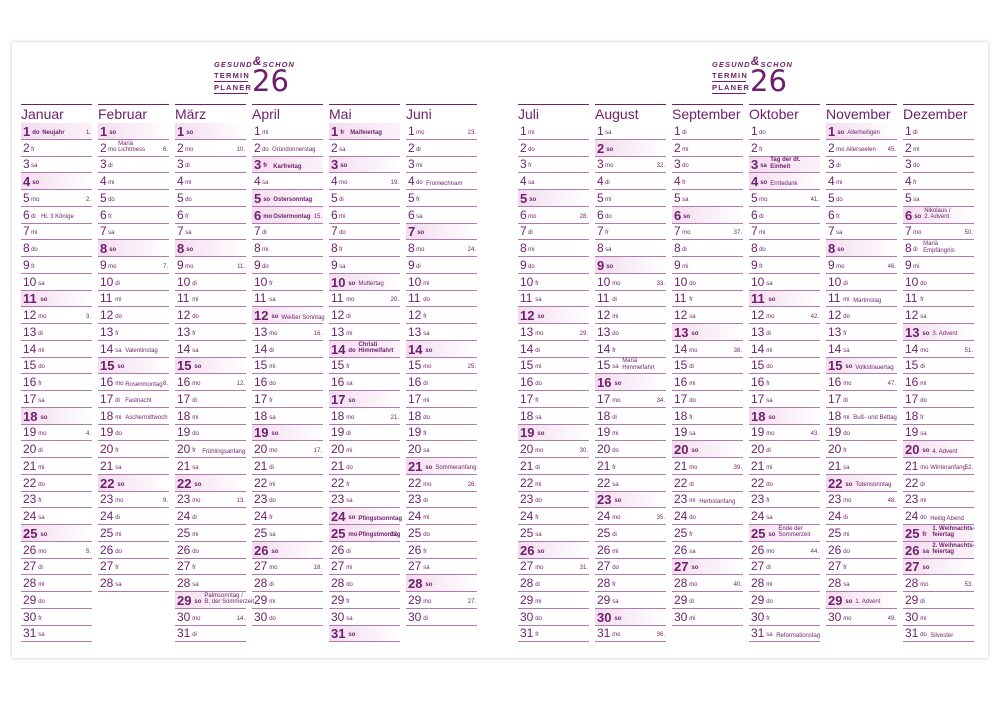 The height and width of the screenshot is (708, 1000). What do you see at coordinates (441, 600) in the screenshot?
I see `day-row: 29 mo 27.` at bounding box center [441, 600].